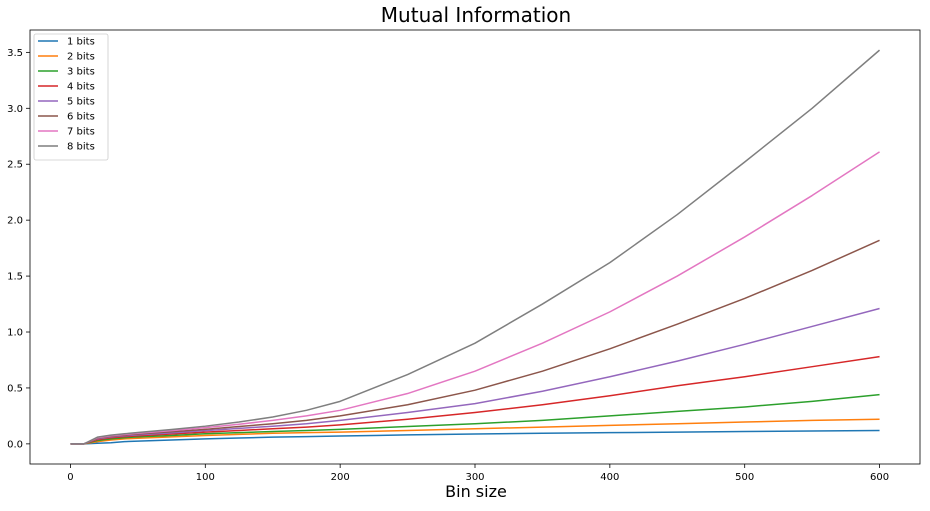 The height and width of the screenshot is (511, 930). Describe the element at coordinates (474, 477) in the screenshot. I see `x-tick-label: 300` at that location.